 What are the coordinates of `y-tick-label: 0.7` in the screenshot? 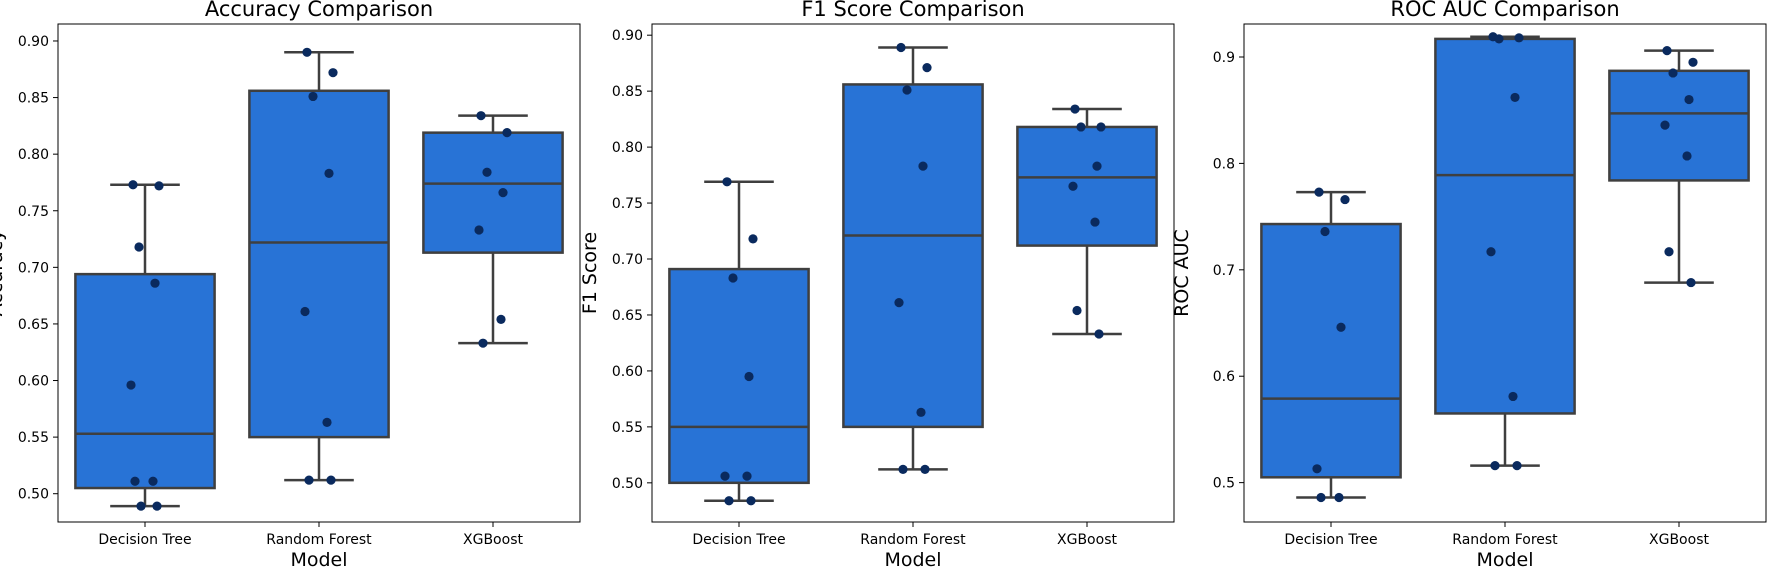 It's located at (1224, 271).